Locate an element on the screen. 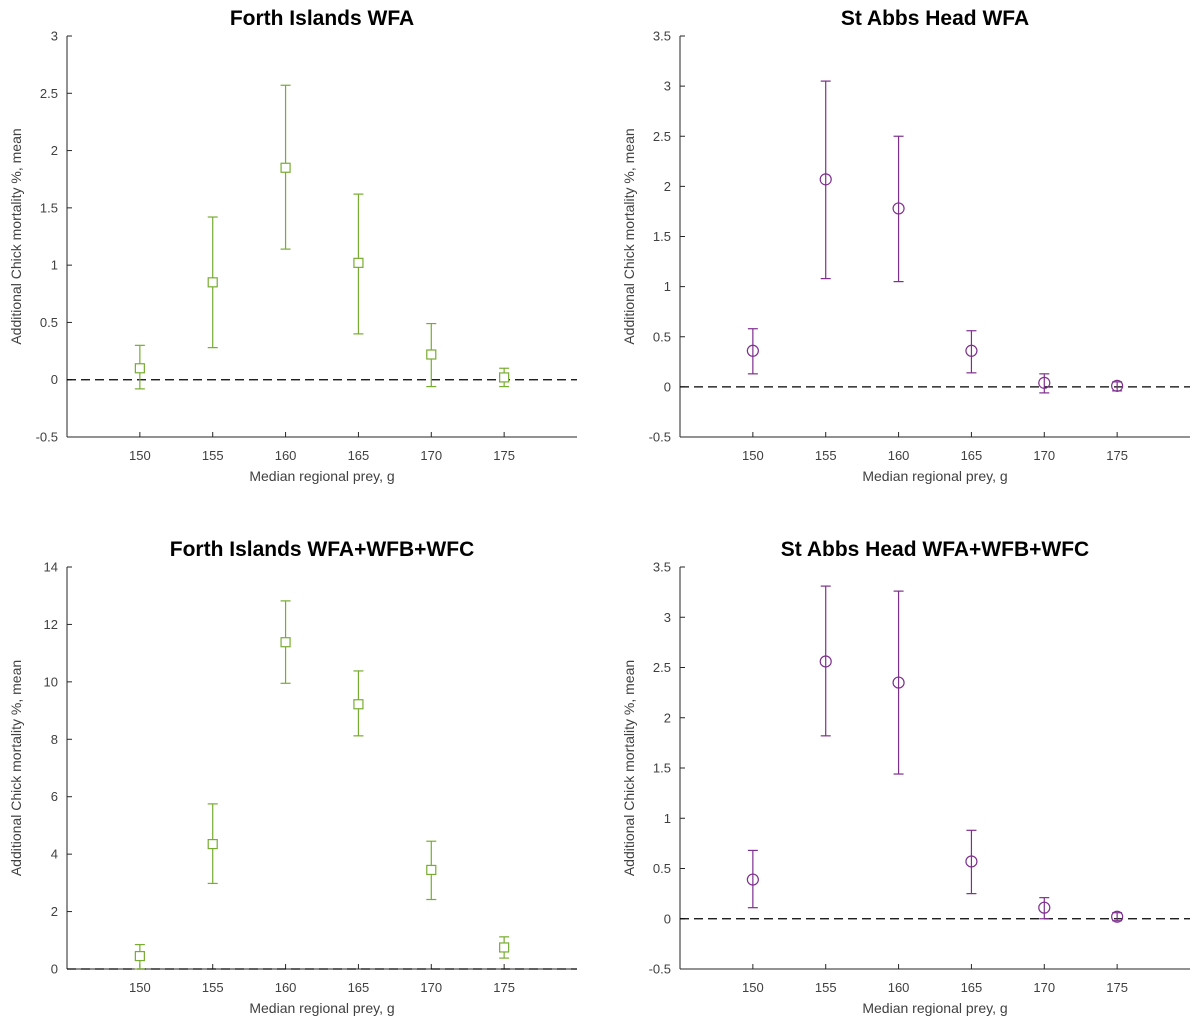 This screenshot has height=1021, width=1192. chart-title: St Abbs Head WFA+WFB+WFC is located at coordinates (935, 549).